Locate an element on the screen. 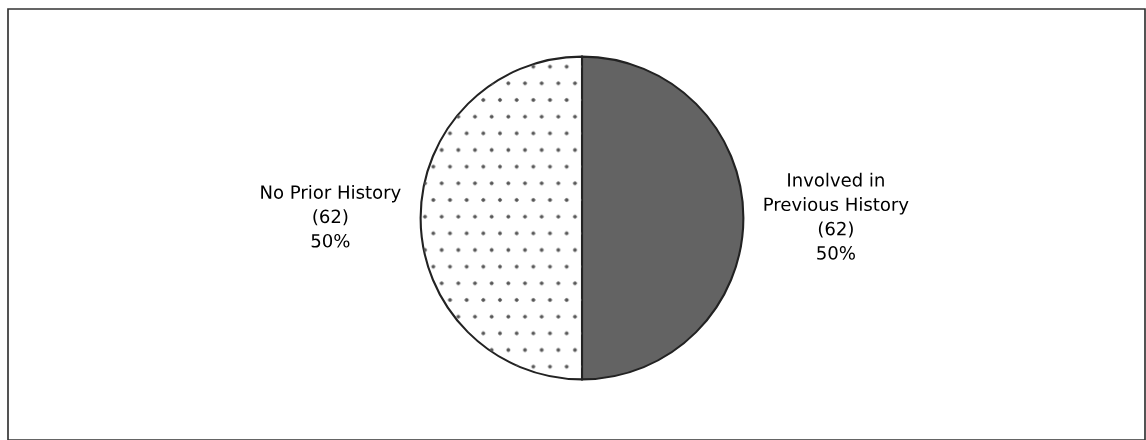  slice-label: Involved in Previous History is located at coordinates (836, 193).